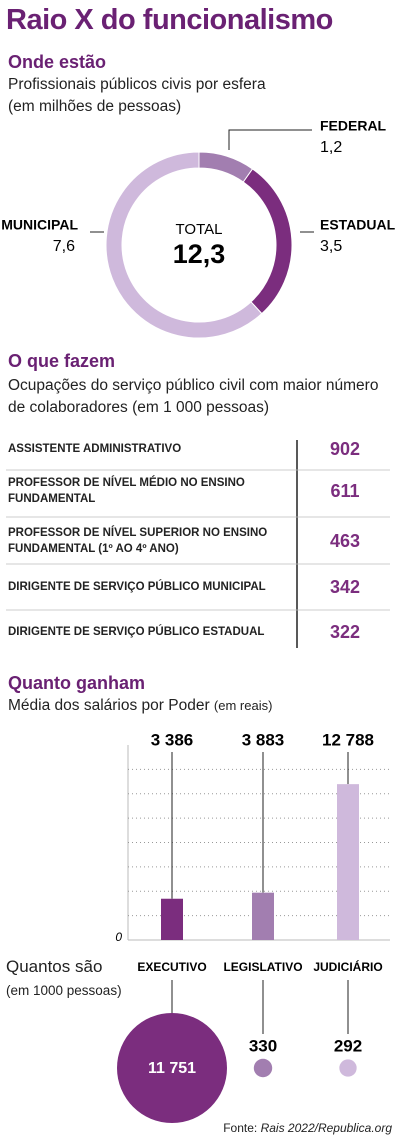 Image resolution: width=400 pixels, height=1143 pixels. I want to click on value-label: 330, so click(263, 1045).